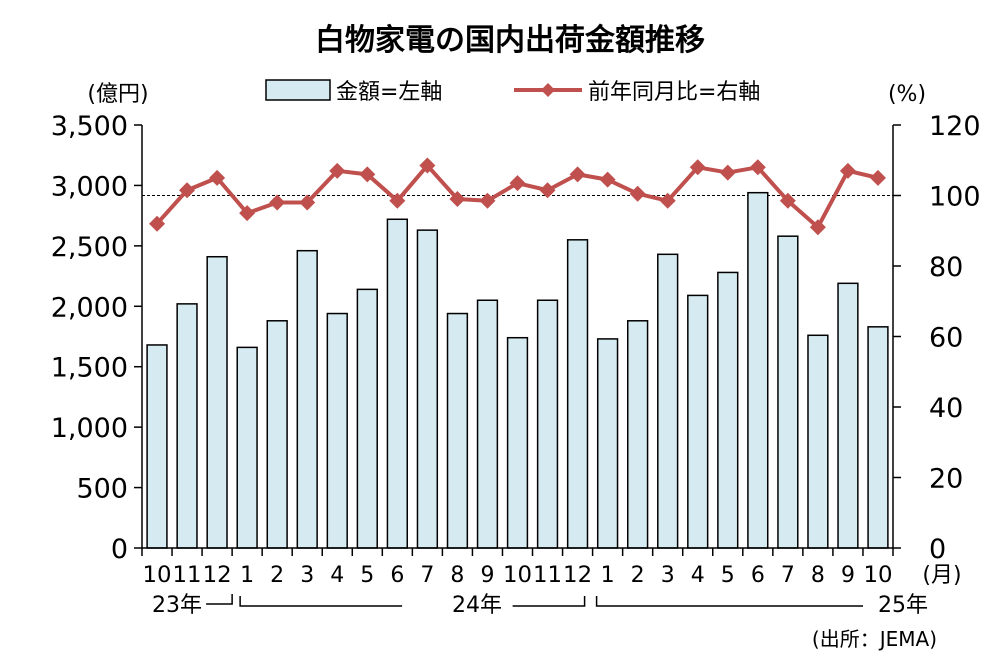 This screenshot has width=1000, height=660. What do you see at coordinates (89, 307) in the screenshot?
I see `left-tick-label-4: 2,000` at bounding box center [89, 307].